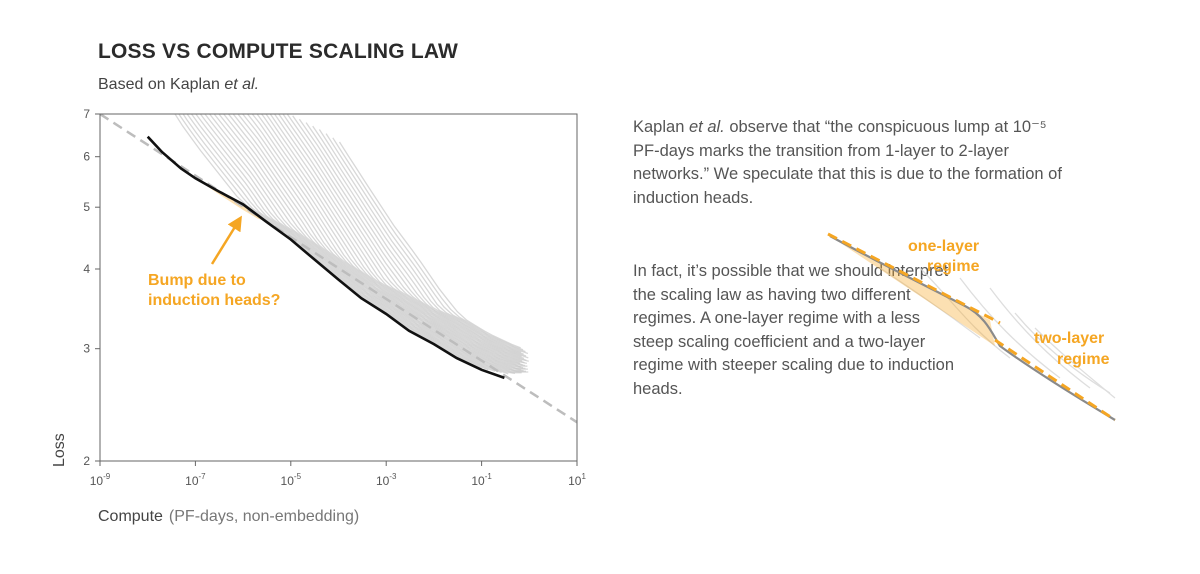 The width and height of the screenshot is (1200, 574). I want to click on x-tick-label: 10⁻³, so click(386, 480).